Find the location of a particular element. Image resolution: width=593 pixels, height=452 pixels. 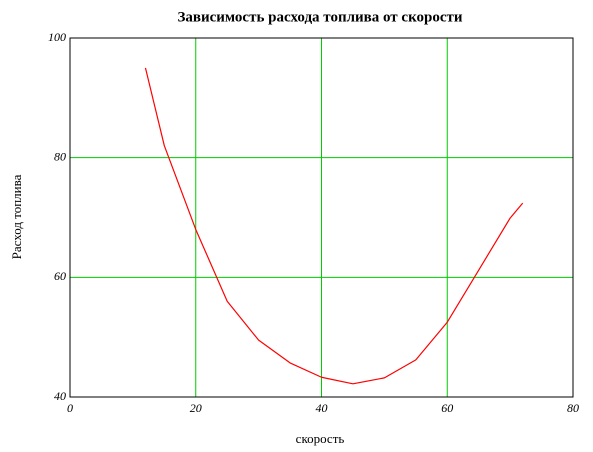

y-tick-label: 40 is located at coordinates (60, 396).